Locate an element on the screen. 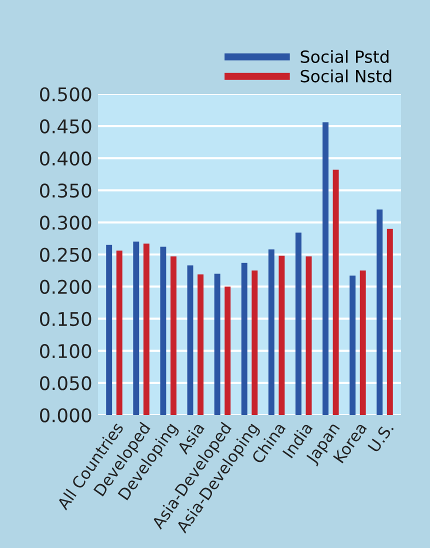 Image resolution: width=430 pixels, height=548 pixels. legend-label: Social Nstd is located at coordinates (346, 76).